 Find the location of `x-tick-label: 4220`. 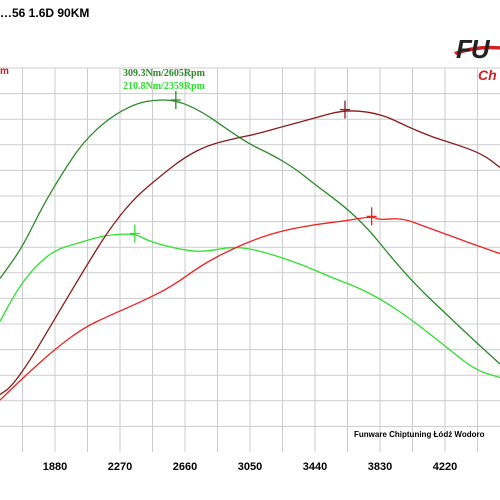

x-tick-label: 4220 is located at coordinates (445, 467).